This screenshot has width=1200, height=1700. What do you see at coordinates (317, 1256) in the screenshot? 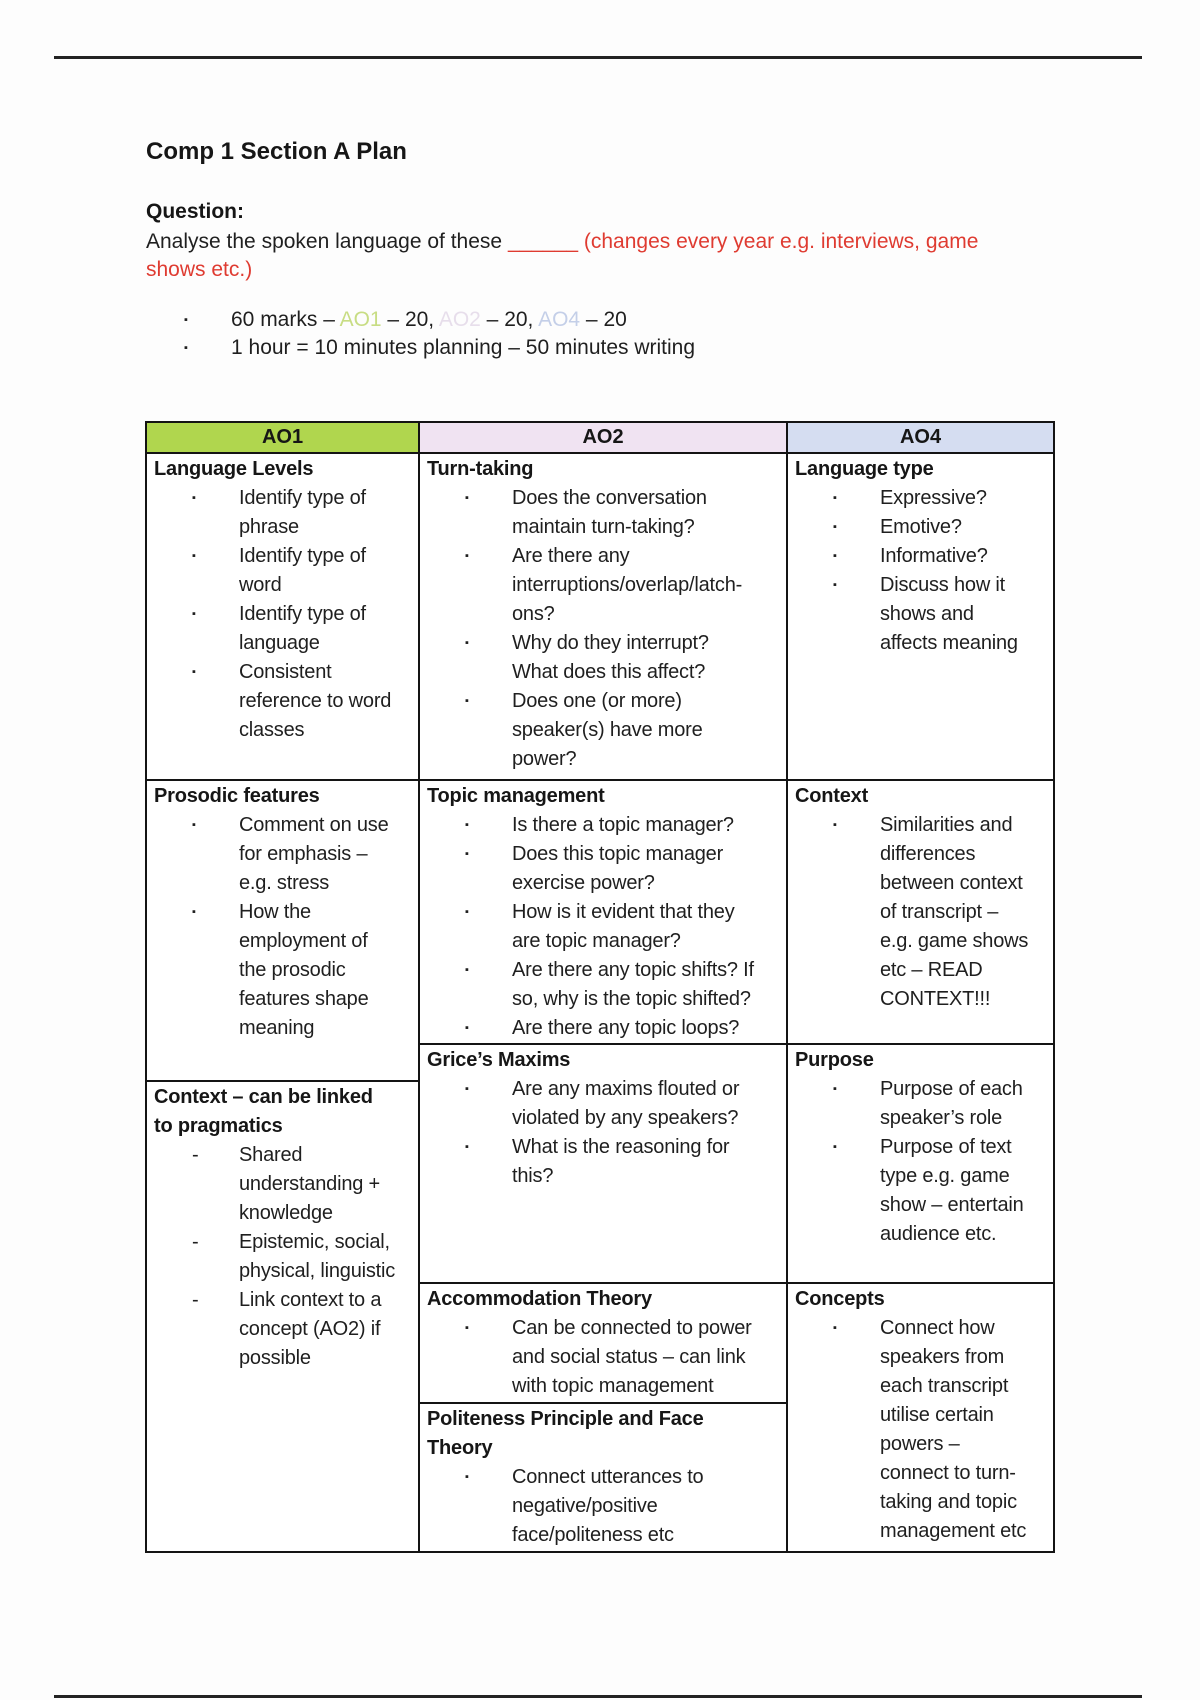
I see `list-item-text: Epistemic, social, physical, linguistic` at bounding box center [317, 1256].